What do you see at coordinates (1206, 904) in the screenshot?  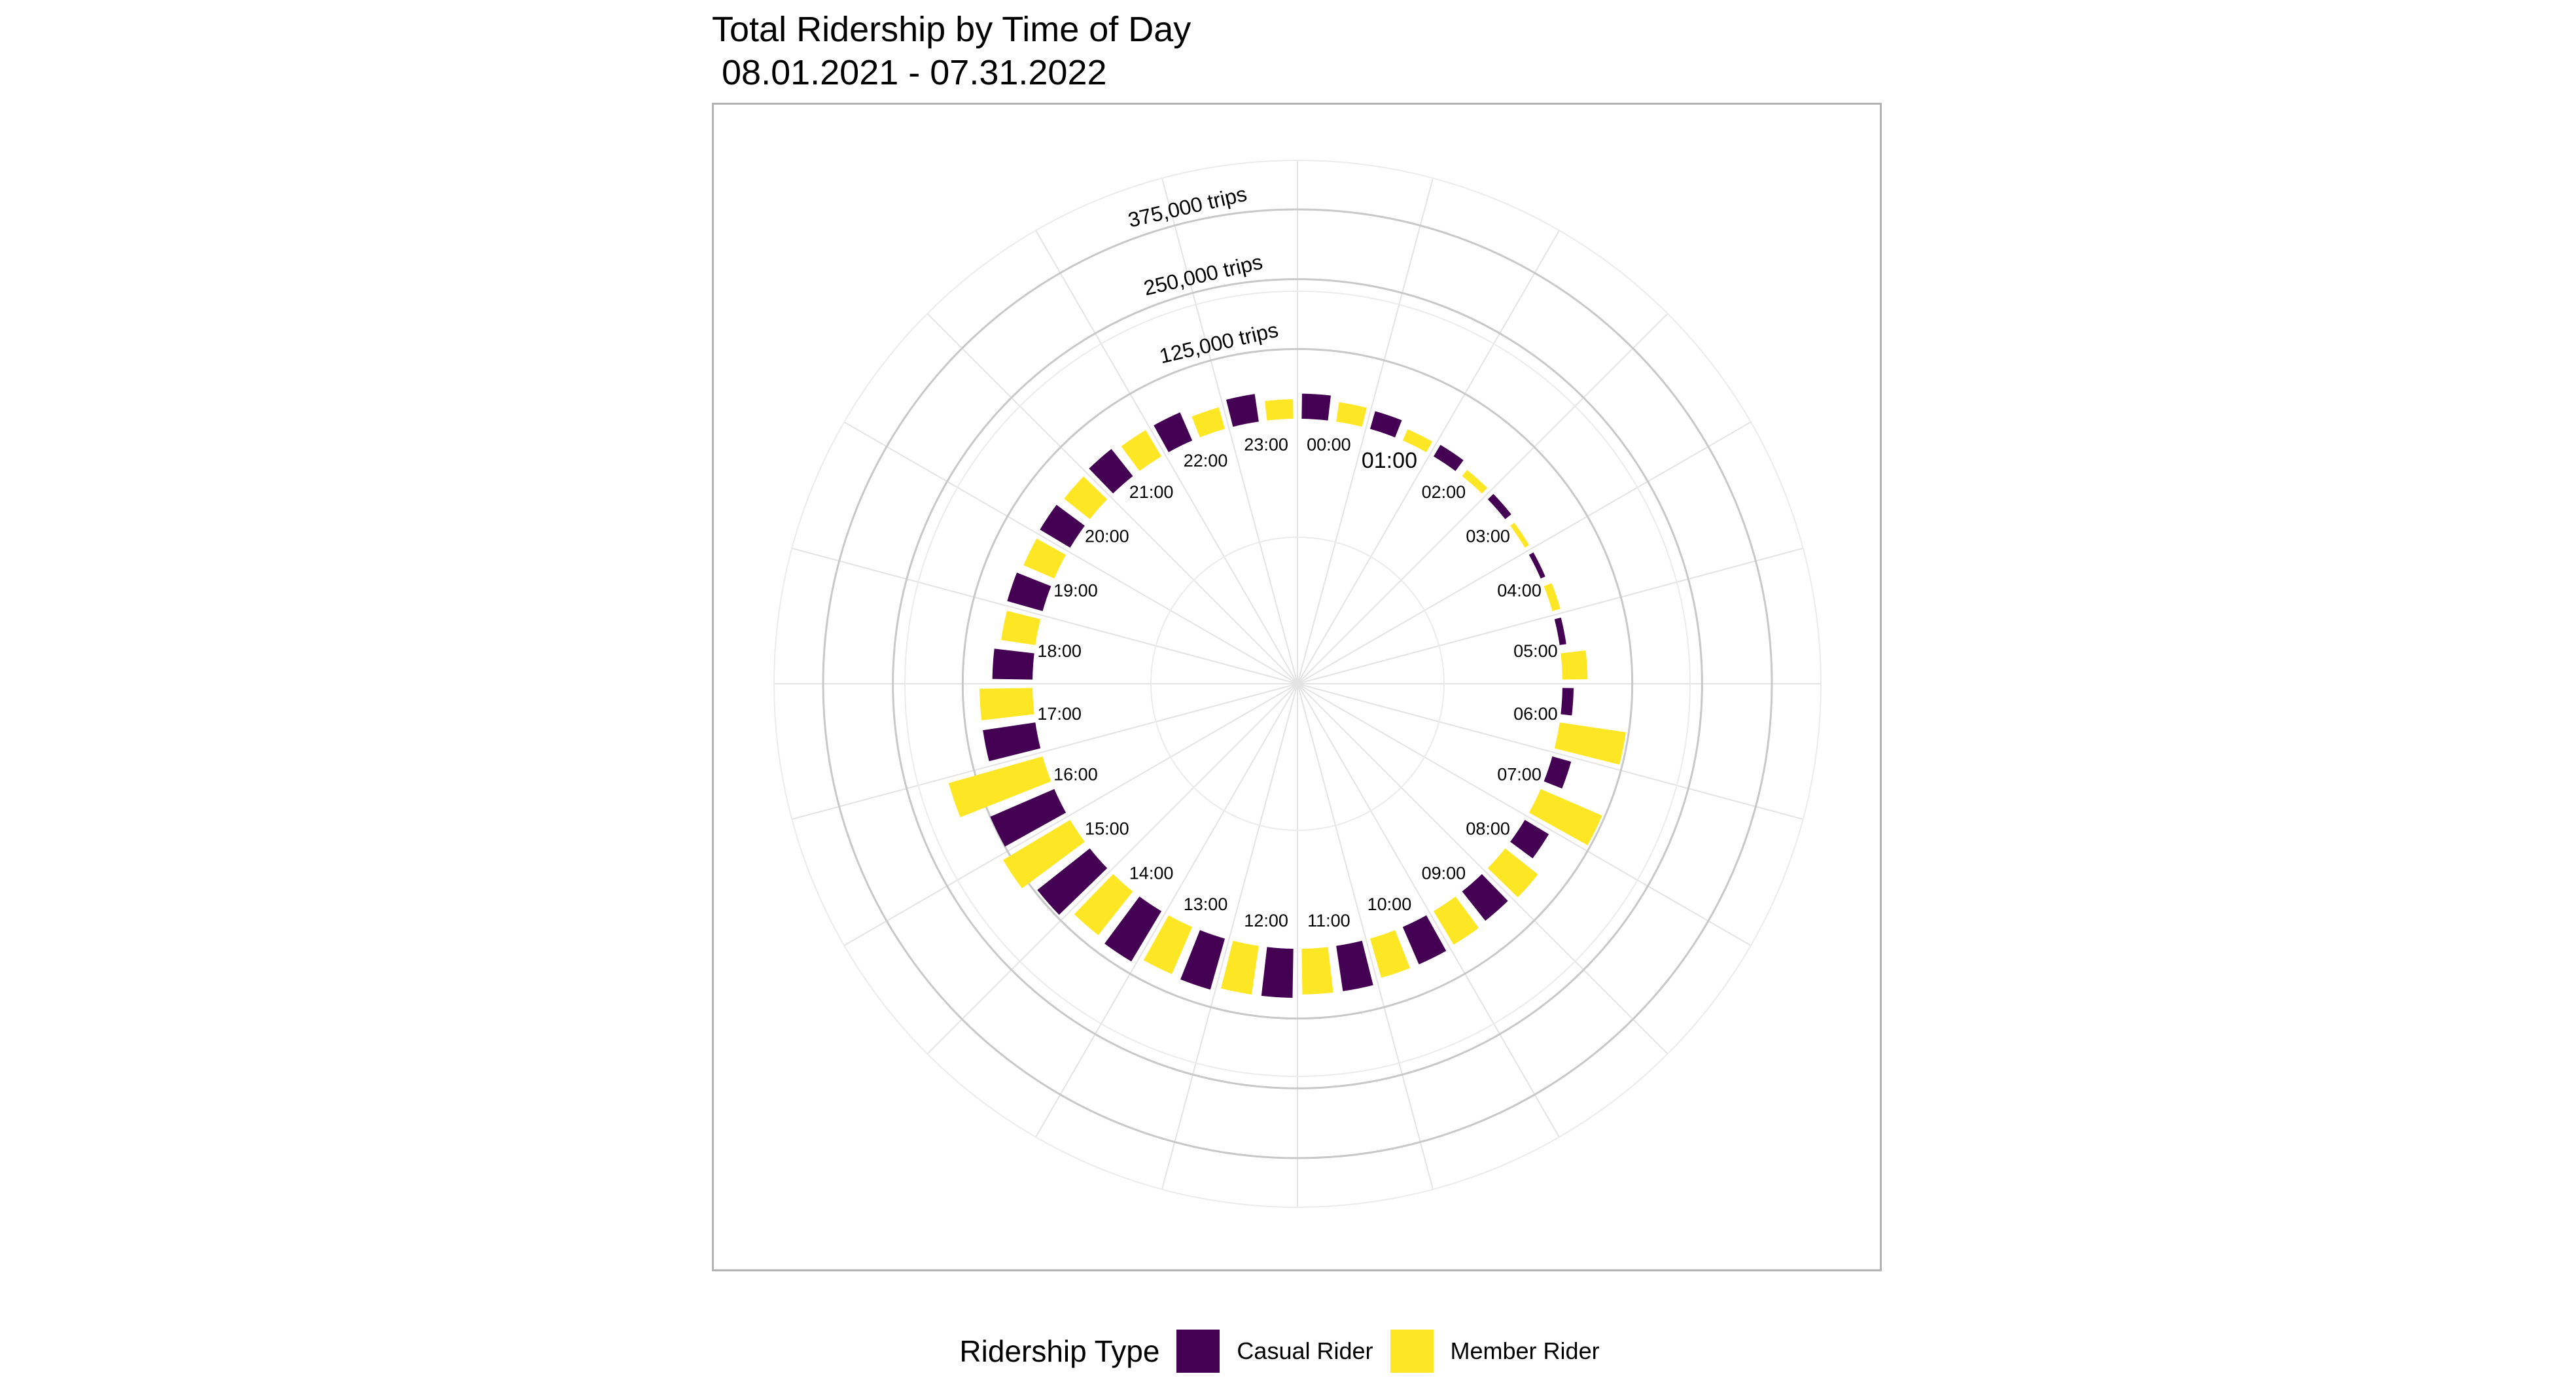 I see `hour-label-1300: 13:00` at bounding box center [1206, 904].